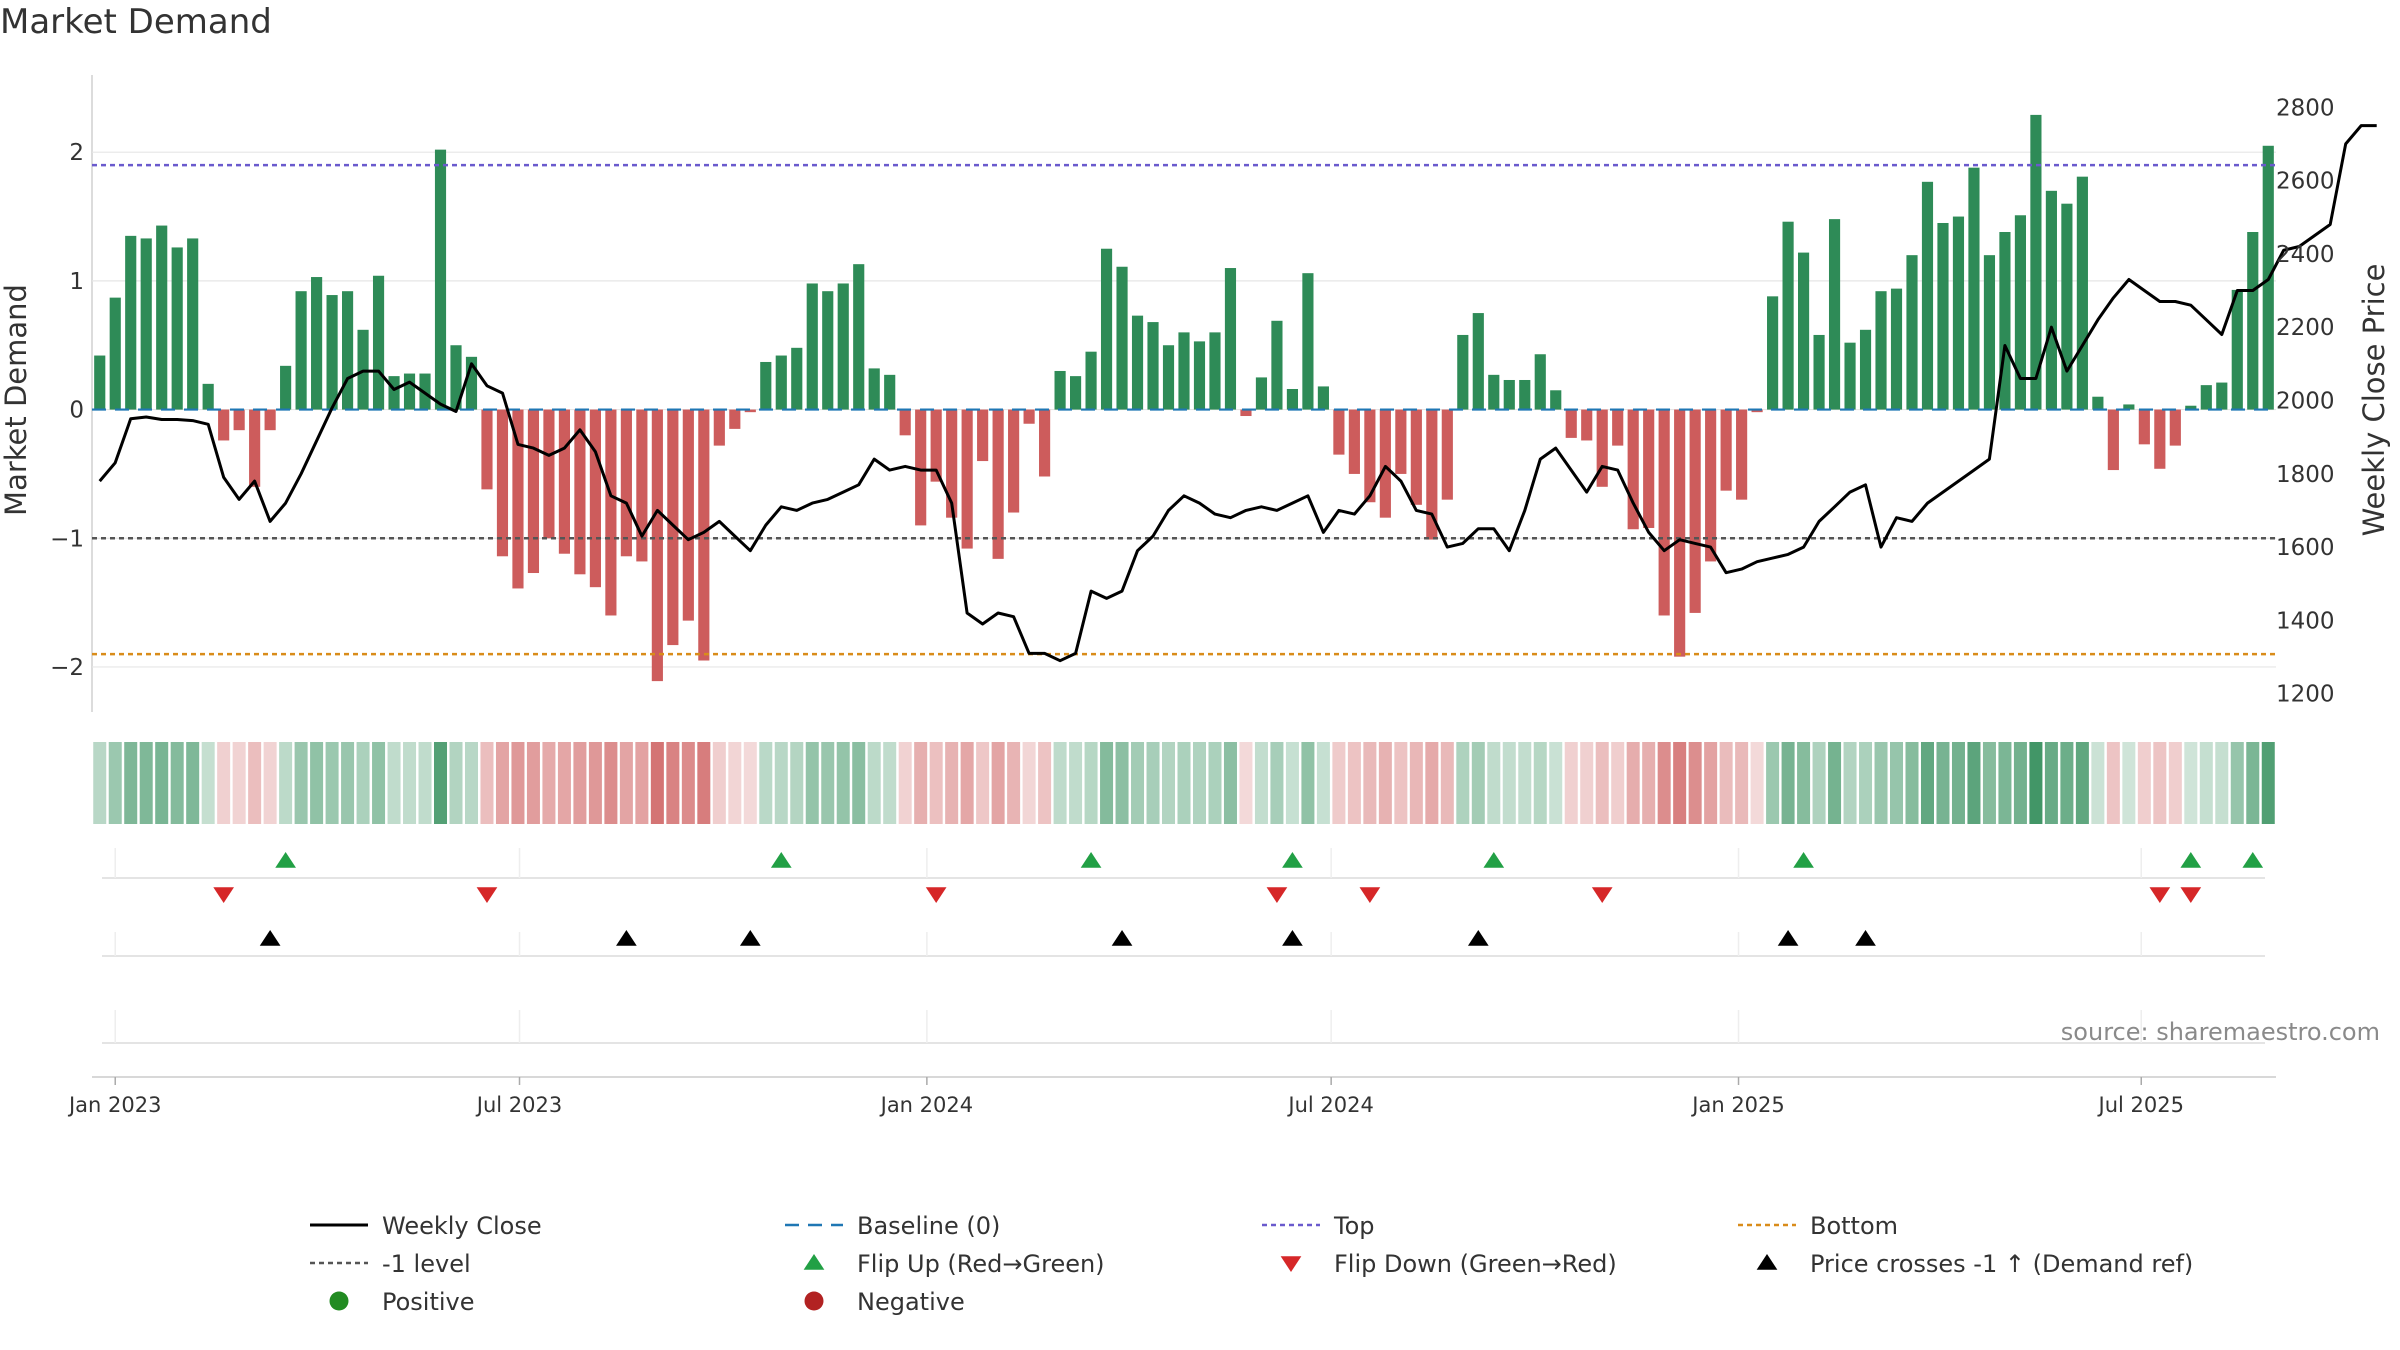 This screenshot has height=1350, width=2400. What do you see at coordinates (2305, 182) in the screenshot?
I see `y2-tick-label: 2600` at bounding box center [2305, 182].